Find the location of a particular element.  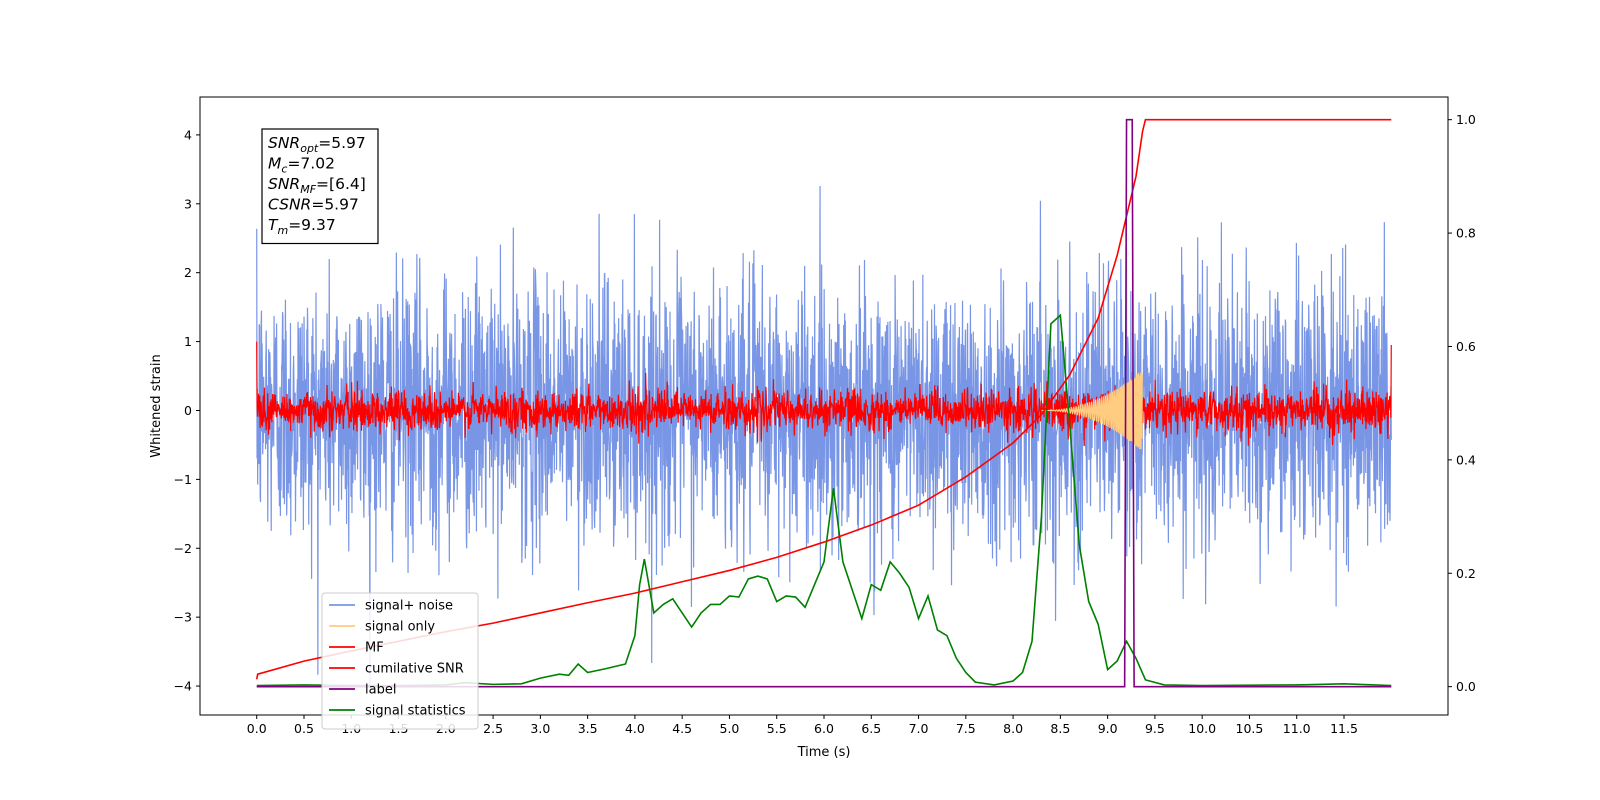

x-tick-label: 6.0 is located at coordinates (824, 728).